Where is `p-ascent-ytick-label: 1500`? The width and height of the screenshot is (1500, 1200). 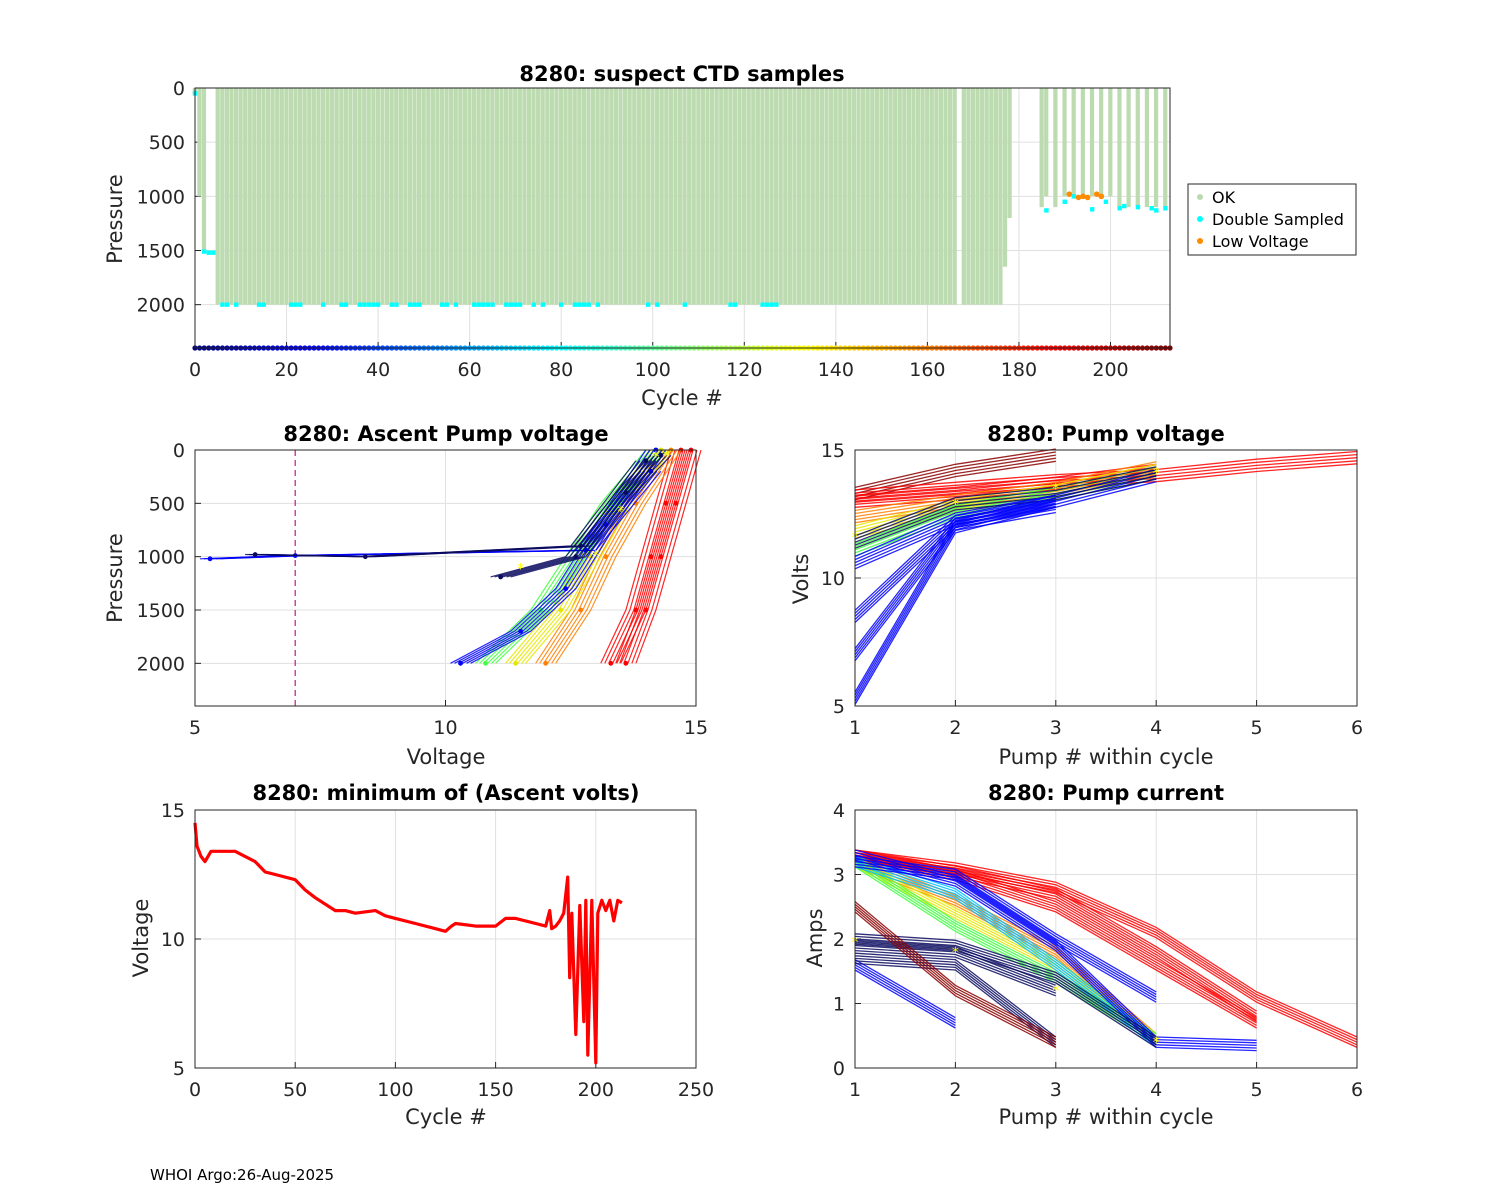
p-ascent-ytick-label: 1500 is located at coordinates (161, 611).